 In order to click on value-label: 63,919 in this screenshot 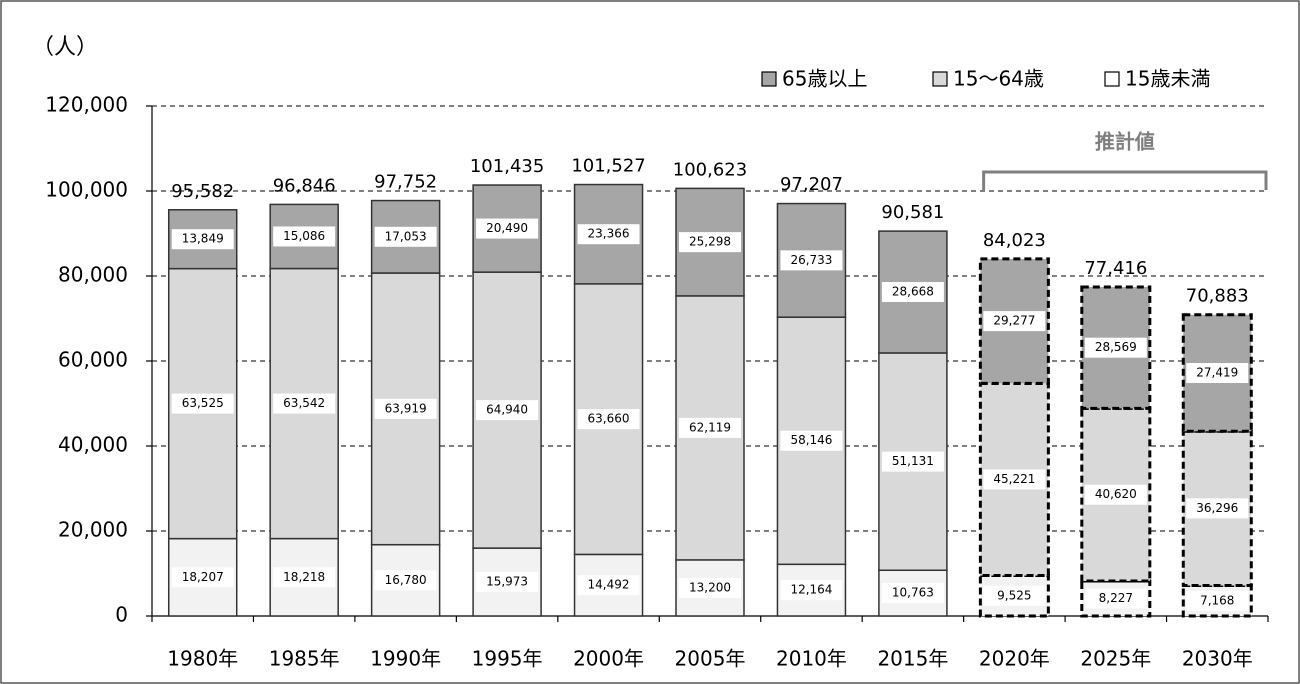, I will do `click(406, 408)`.